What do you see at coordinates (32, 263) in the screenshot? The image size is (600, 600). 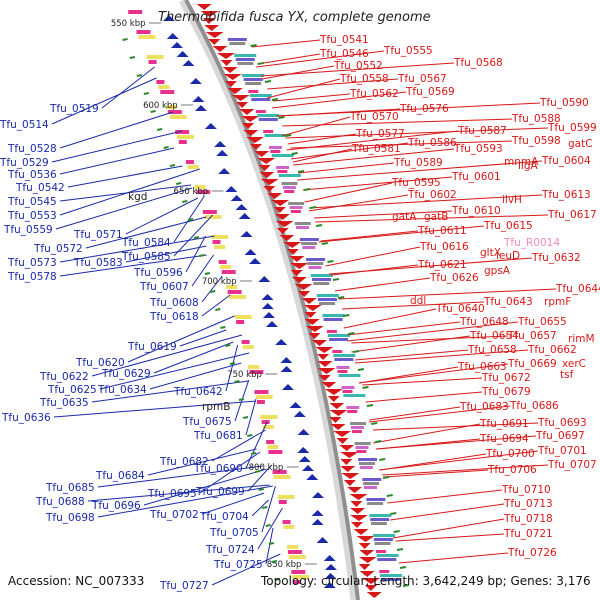 I see `gene-label-forward: Tfu_0573` at bounding box center [32, 263].